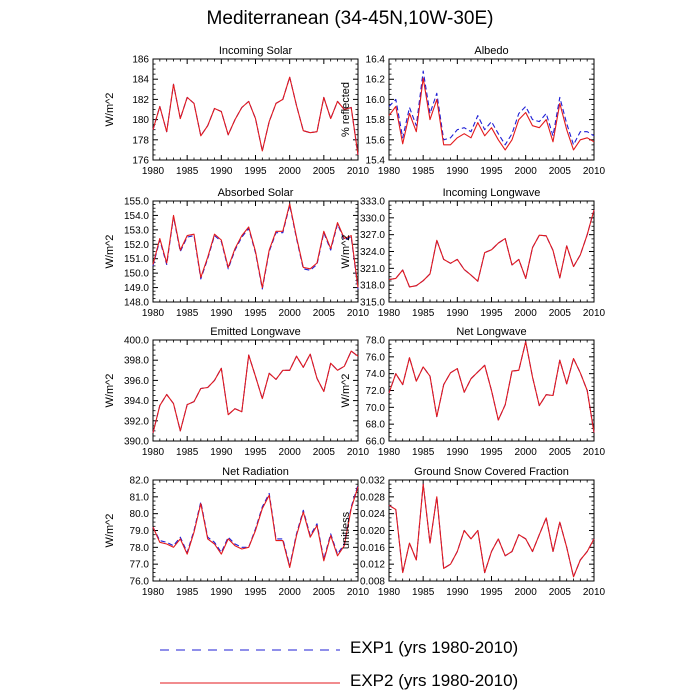  Describe the element at coordinates (491, 472) in the screenshot. I see `panel-title: Ground Snow Covered Fraction` at that location.